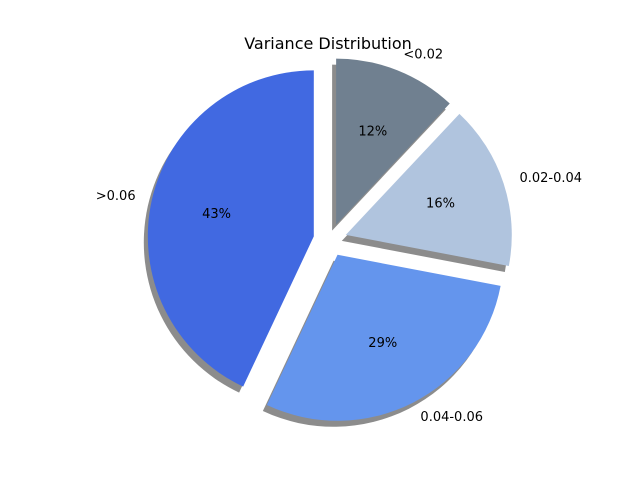  Describe the element at coordinates (440, 204) in the screenshot. I see `slice-percent-0-02-0-04: 16%` at that location.